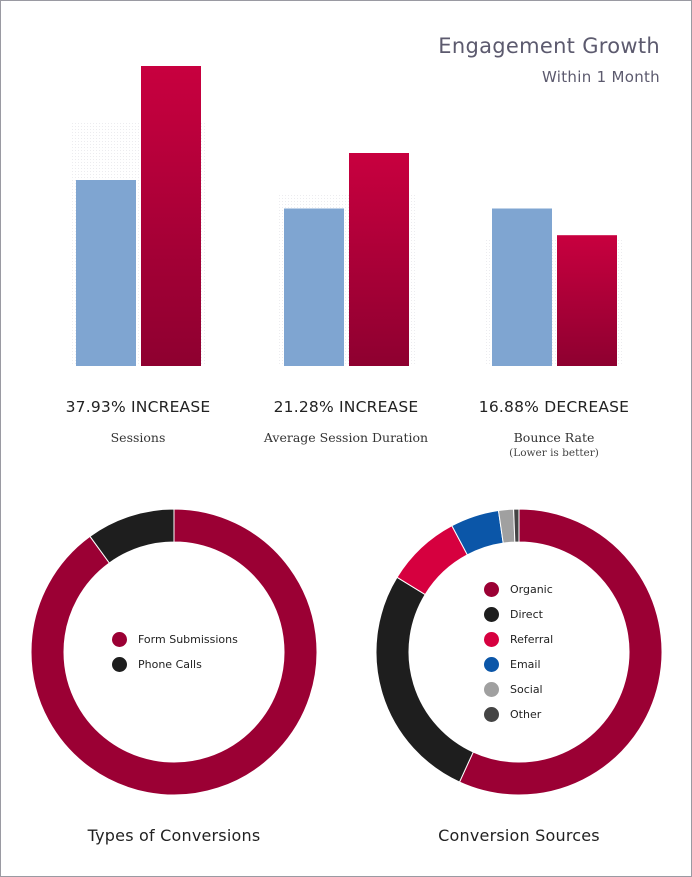 This screenshot has height=877, width=692. I want to click on conversion-sources-title: Conversion Sources, so click(519, 835).